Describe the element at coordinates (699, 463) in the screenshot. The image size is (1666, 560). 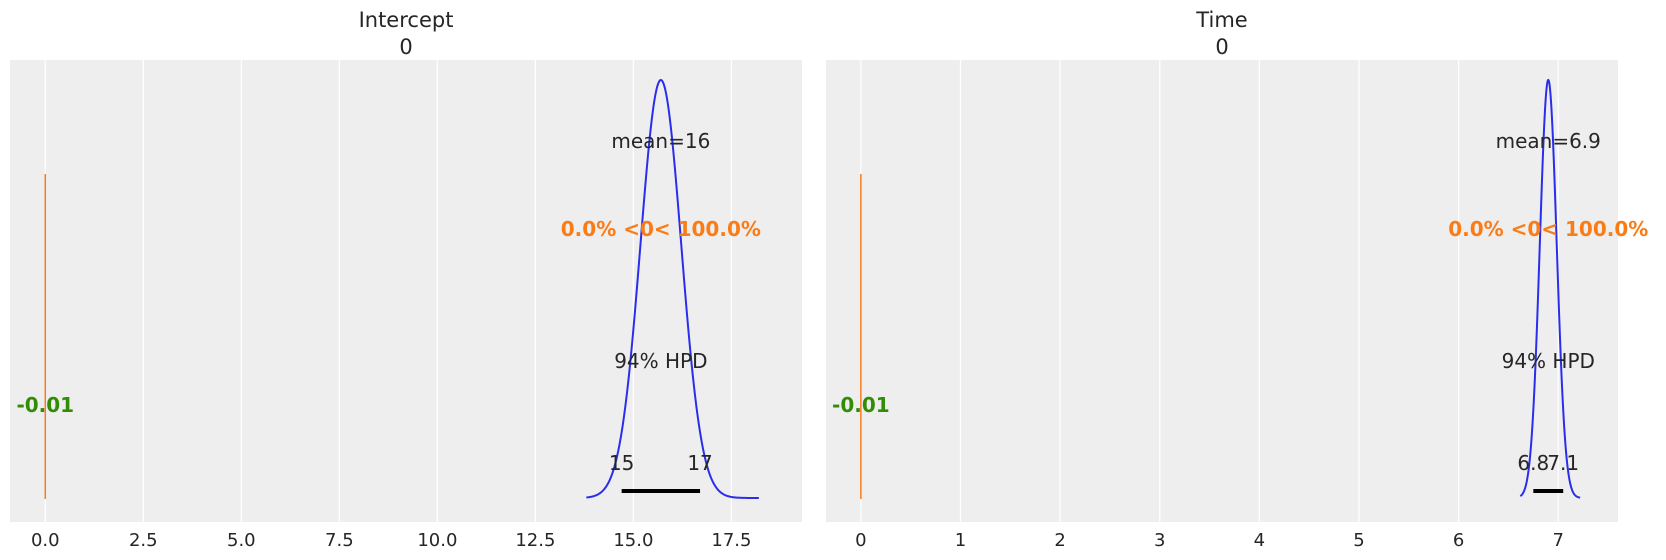
I see `hpd-upper-label: 17` at that location.